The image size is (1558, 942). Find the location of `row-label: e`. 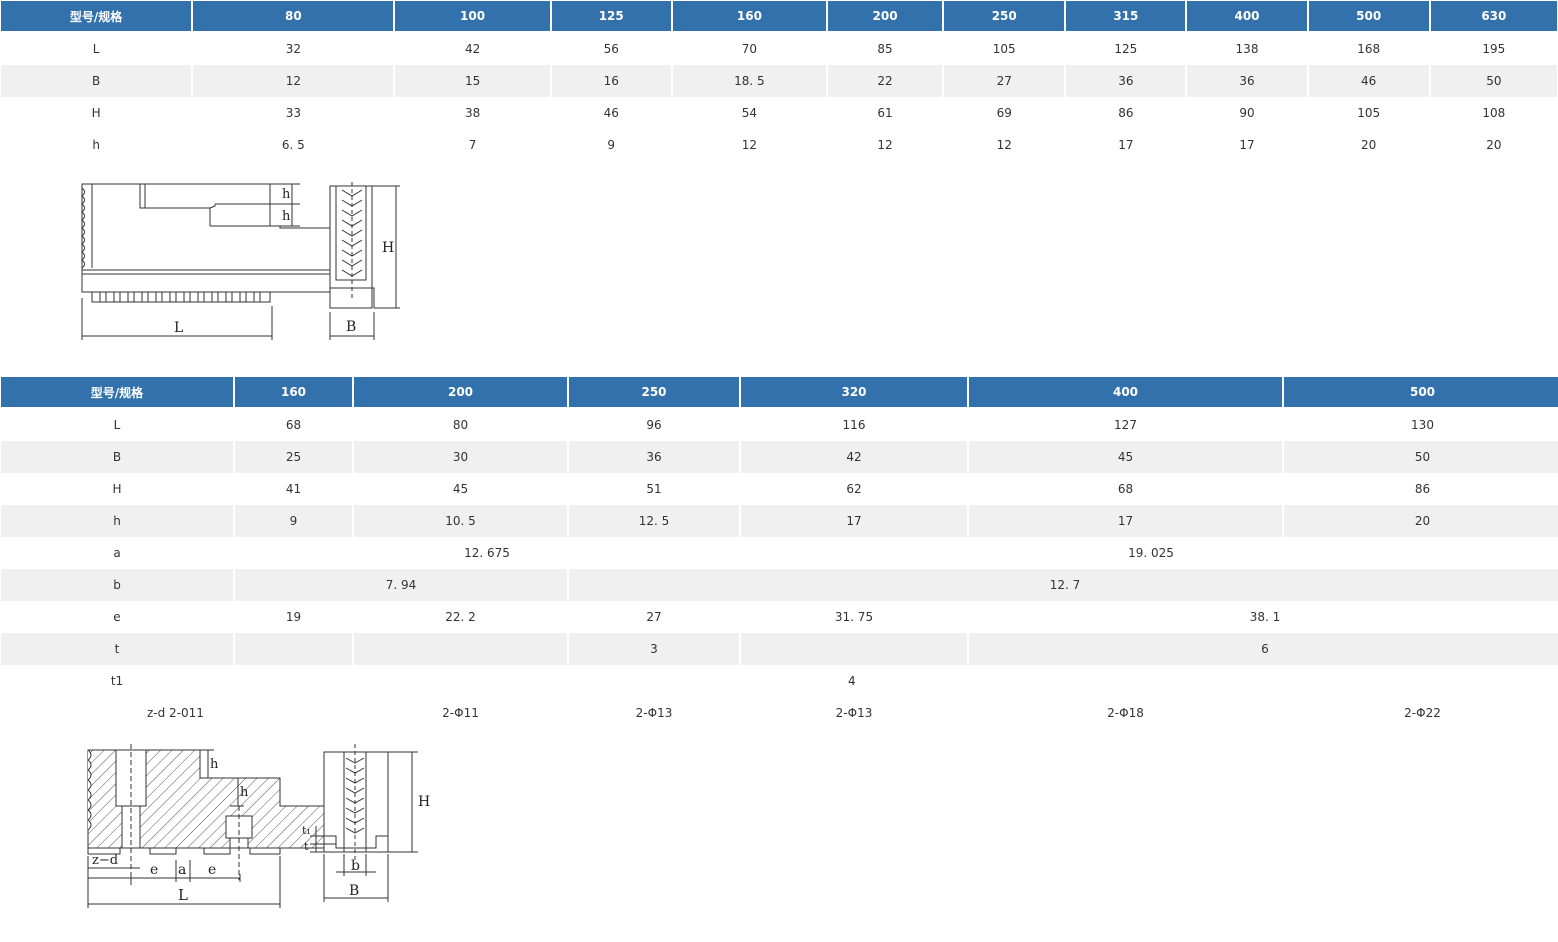

row-label: e is located at coordinates (117, 617).